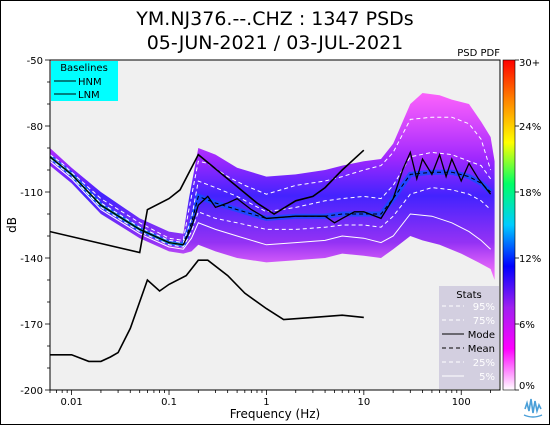 The width and height of the screenshot is (550, 425). I want to click on y-tick-label: -50, so click(35, 61).